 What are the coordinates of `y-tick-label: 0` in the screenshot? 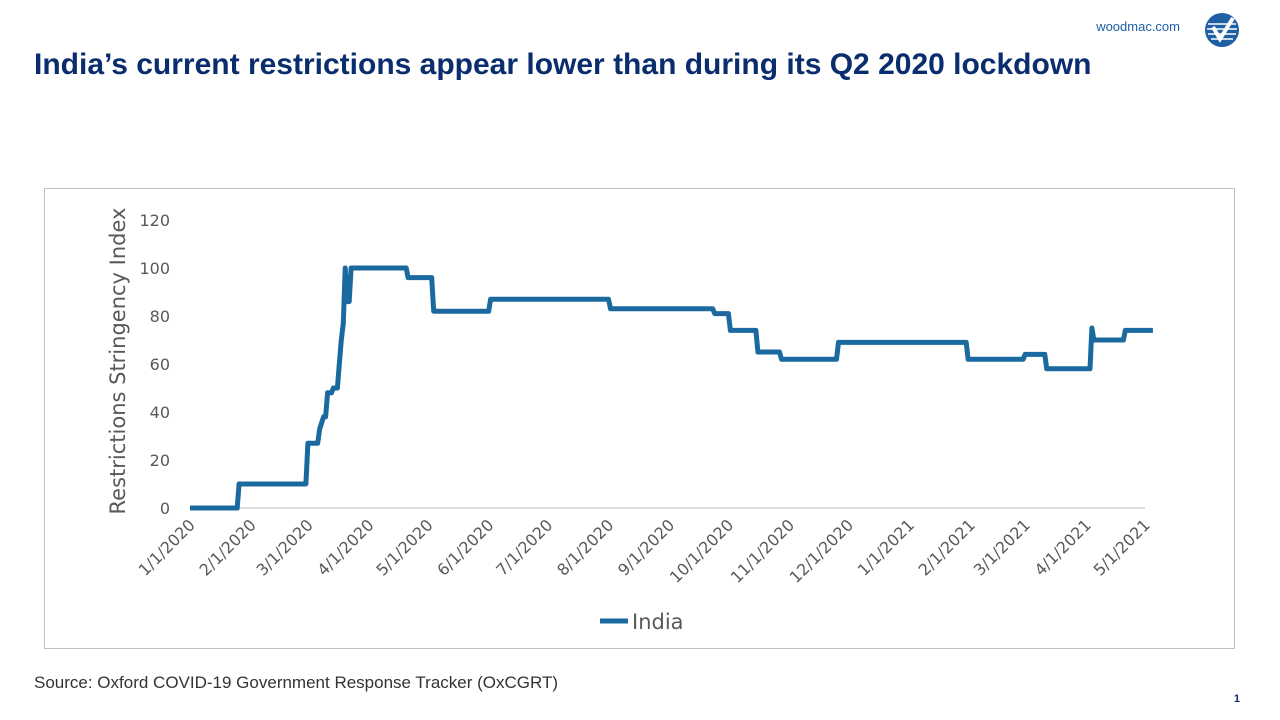 It's located at (165, 508).